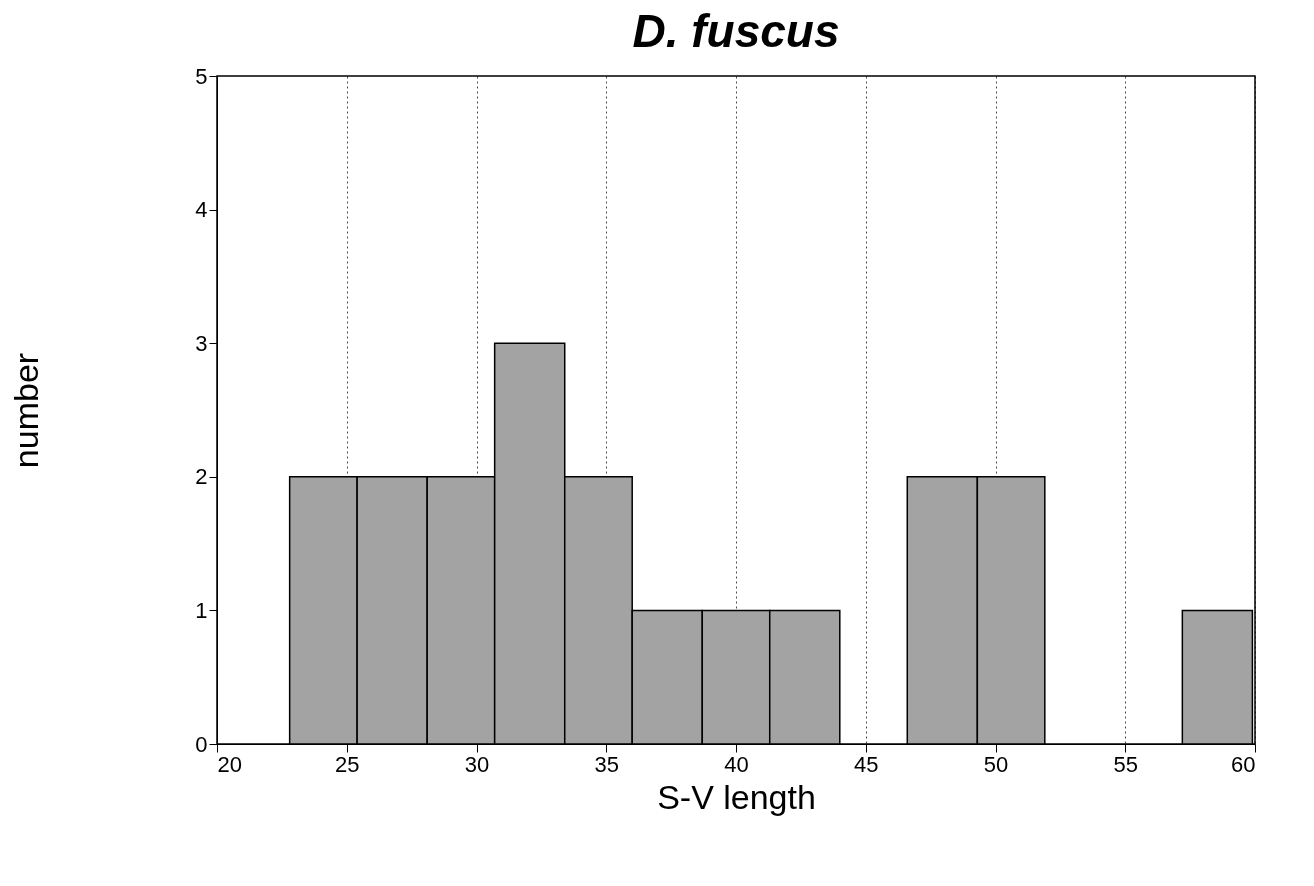  I want to click on y-tick-label: 0, so click(201, 744).